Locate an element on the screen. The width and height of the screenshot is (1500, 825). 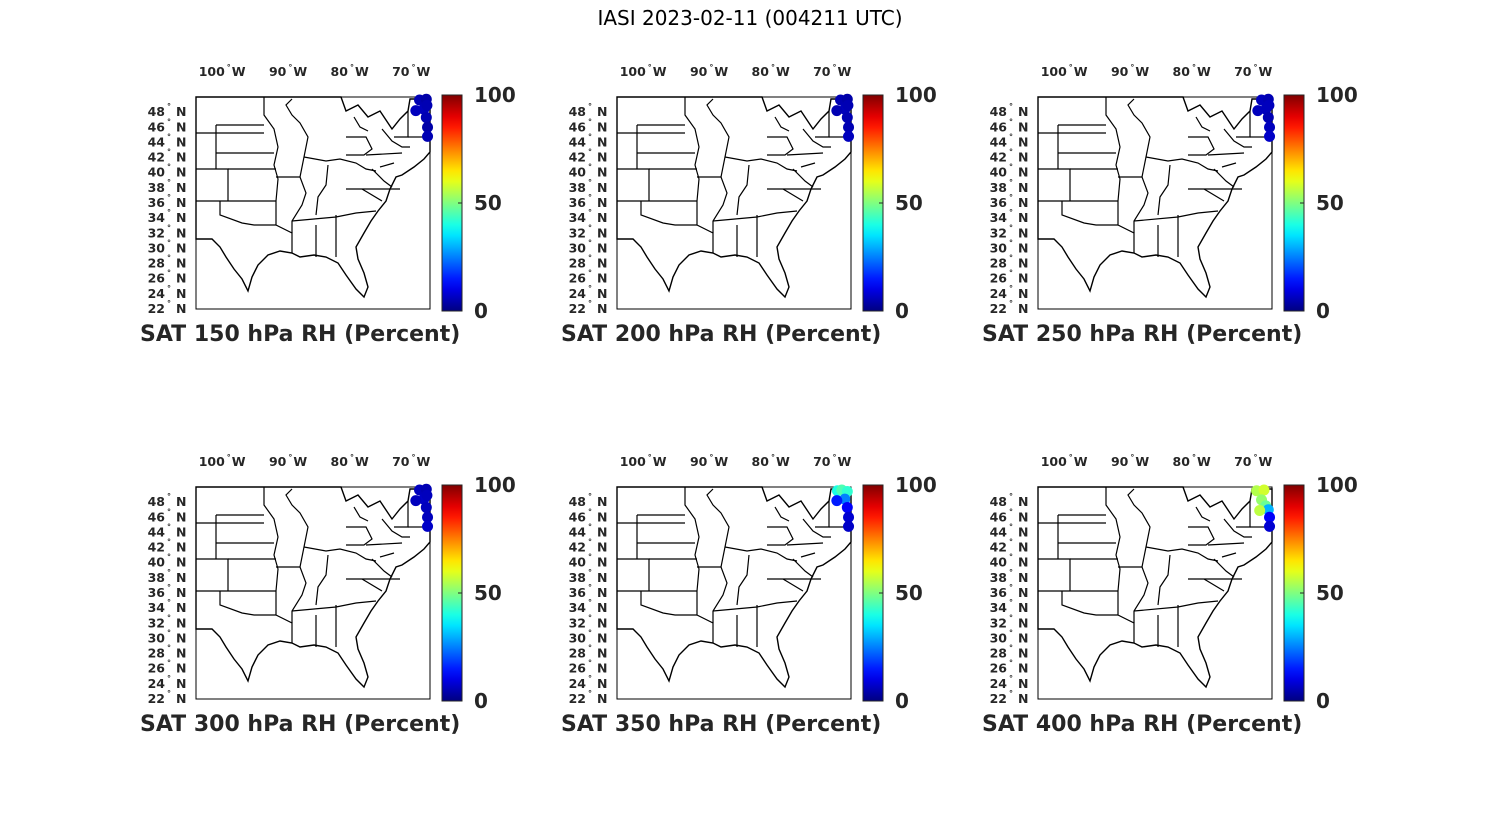
latitude-tick-label: 34 is located at coordinates (999, 607).